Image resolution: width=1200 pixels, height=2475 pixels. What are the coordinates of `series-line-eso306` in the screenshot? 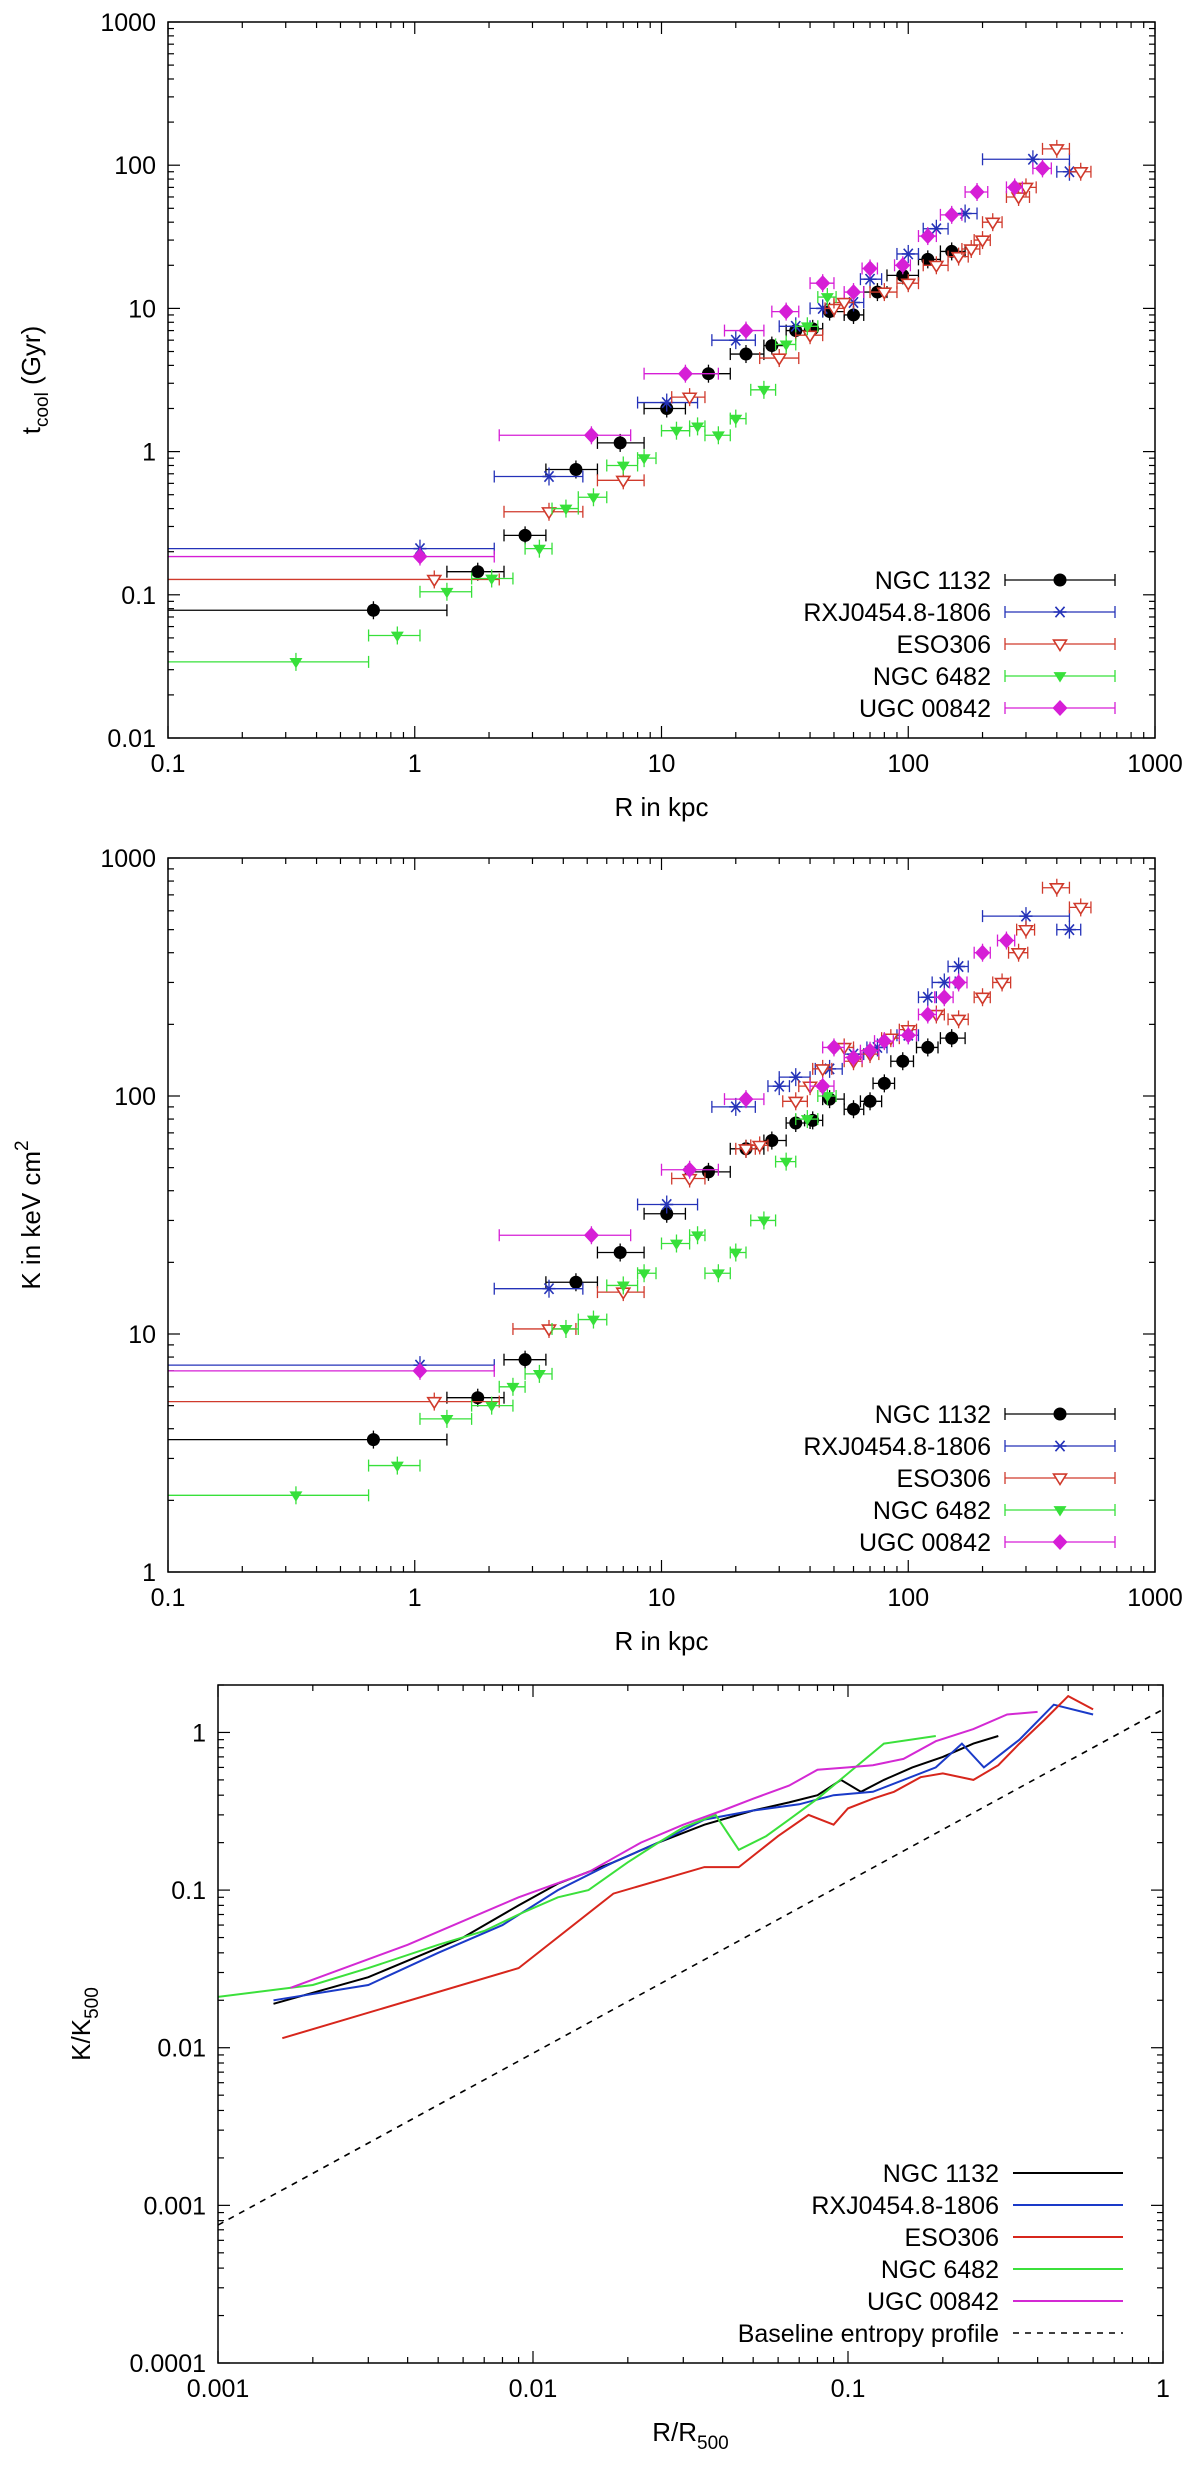 It's located at (688, 1867).